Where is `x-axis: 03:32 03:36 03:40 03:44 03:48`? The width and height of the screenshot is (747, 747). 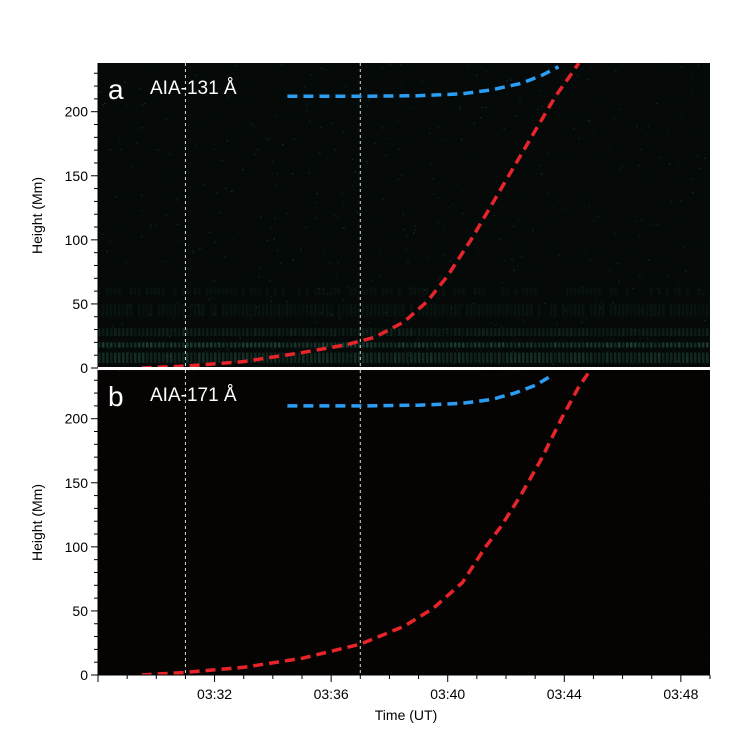 x-axis: 03:32 03:36 03:40 03:44 03:48 is located at coordinates (404, 688).